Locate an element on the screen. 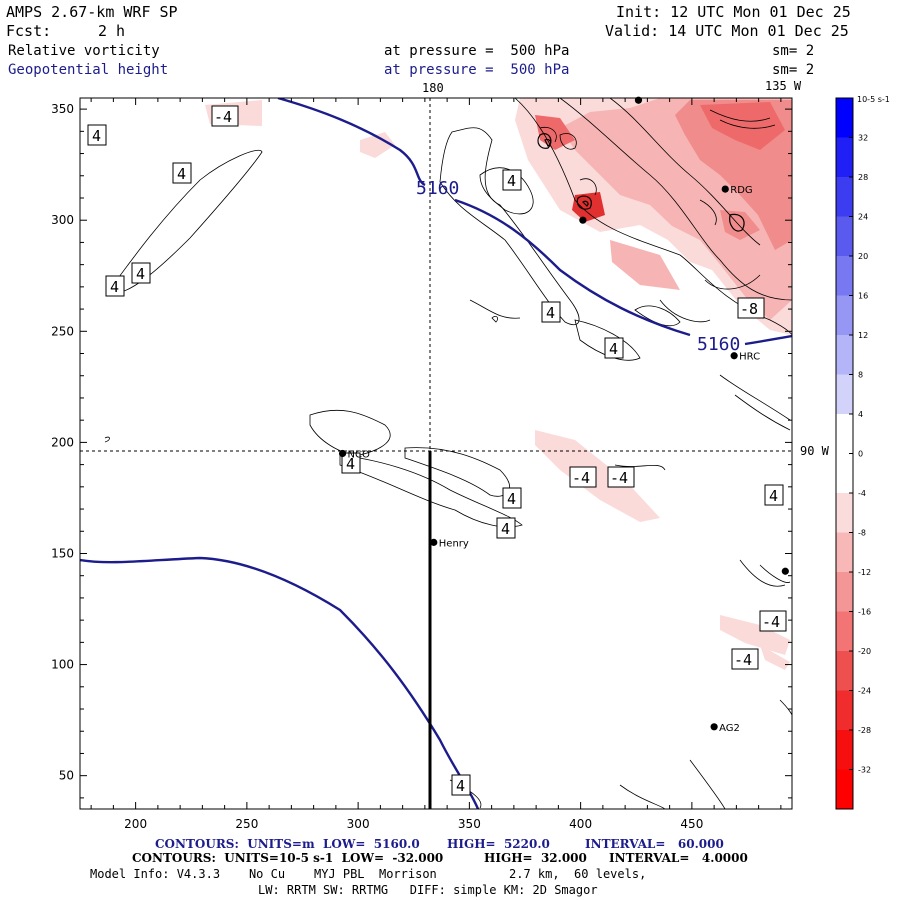 The width and height of the screenshot is (900, 900). colorbar-tick-label: 12 is located at coordinates (863, 335).